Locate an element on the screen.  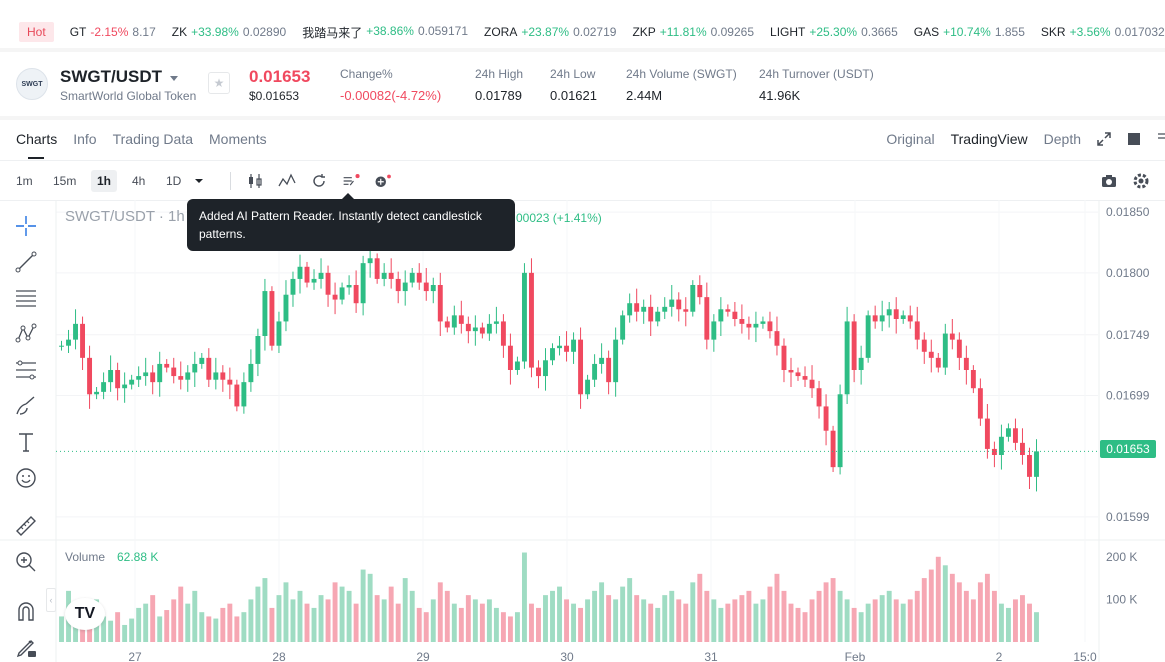
tab-charts: Charts is located at coordinates (37, 145).